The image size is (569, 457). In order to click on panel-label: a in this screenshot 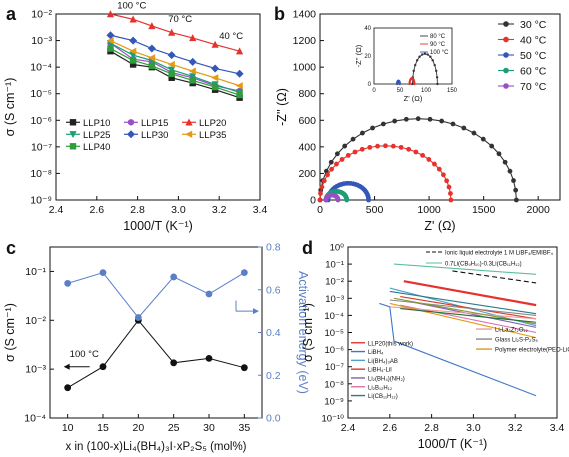, I will do `click(11, 14)`.